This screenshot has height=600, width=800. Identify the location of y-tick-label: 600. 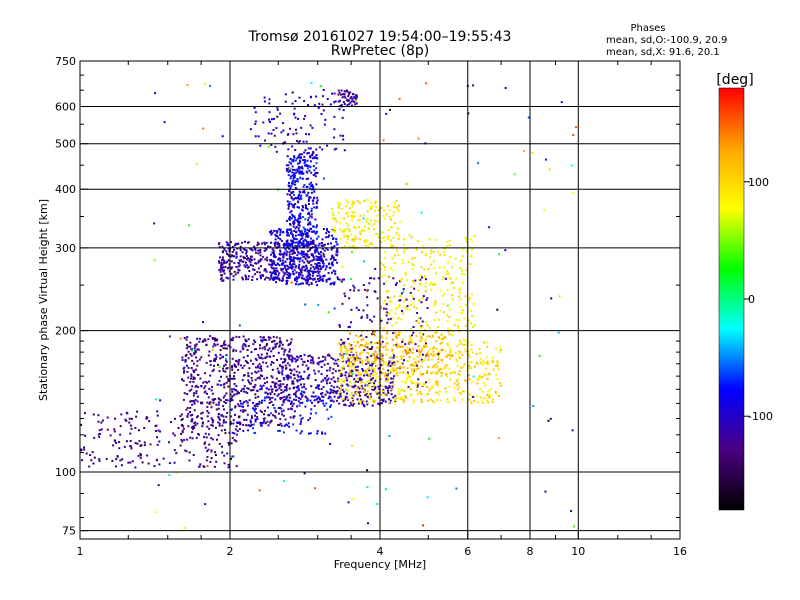
(65, 107).